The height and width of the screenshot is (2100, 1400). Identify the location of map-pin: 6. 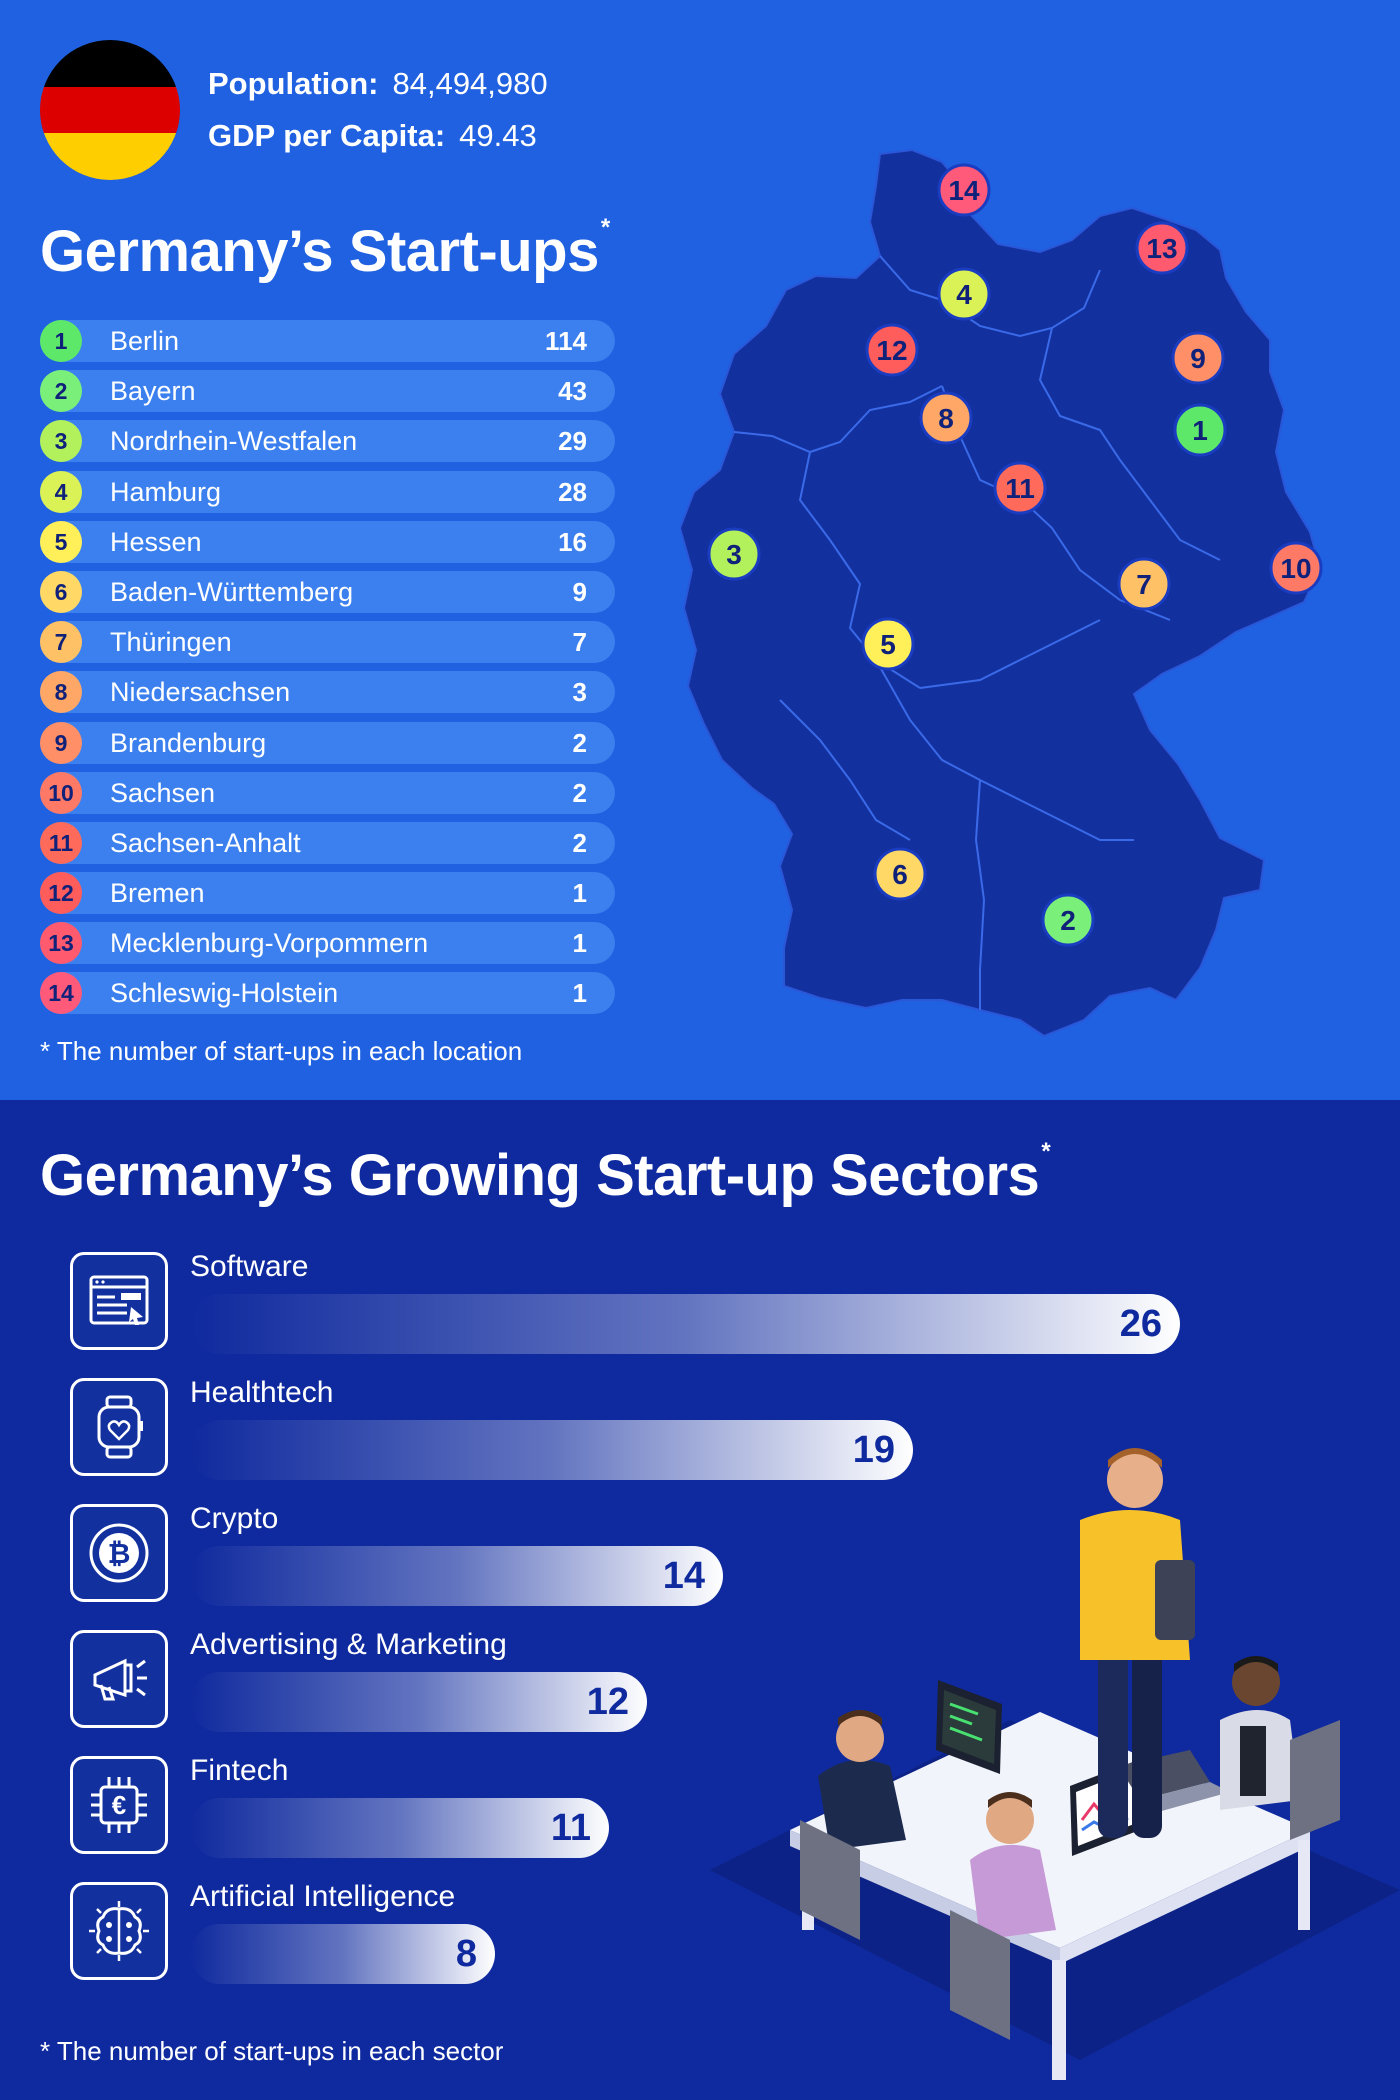
(900, 874).